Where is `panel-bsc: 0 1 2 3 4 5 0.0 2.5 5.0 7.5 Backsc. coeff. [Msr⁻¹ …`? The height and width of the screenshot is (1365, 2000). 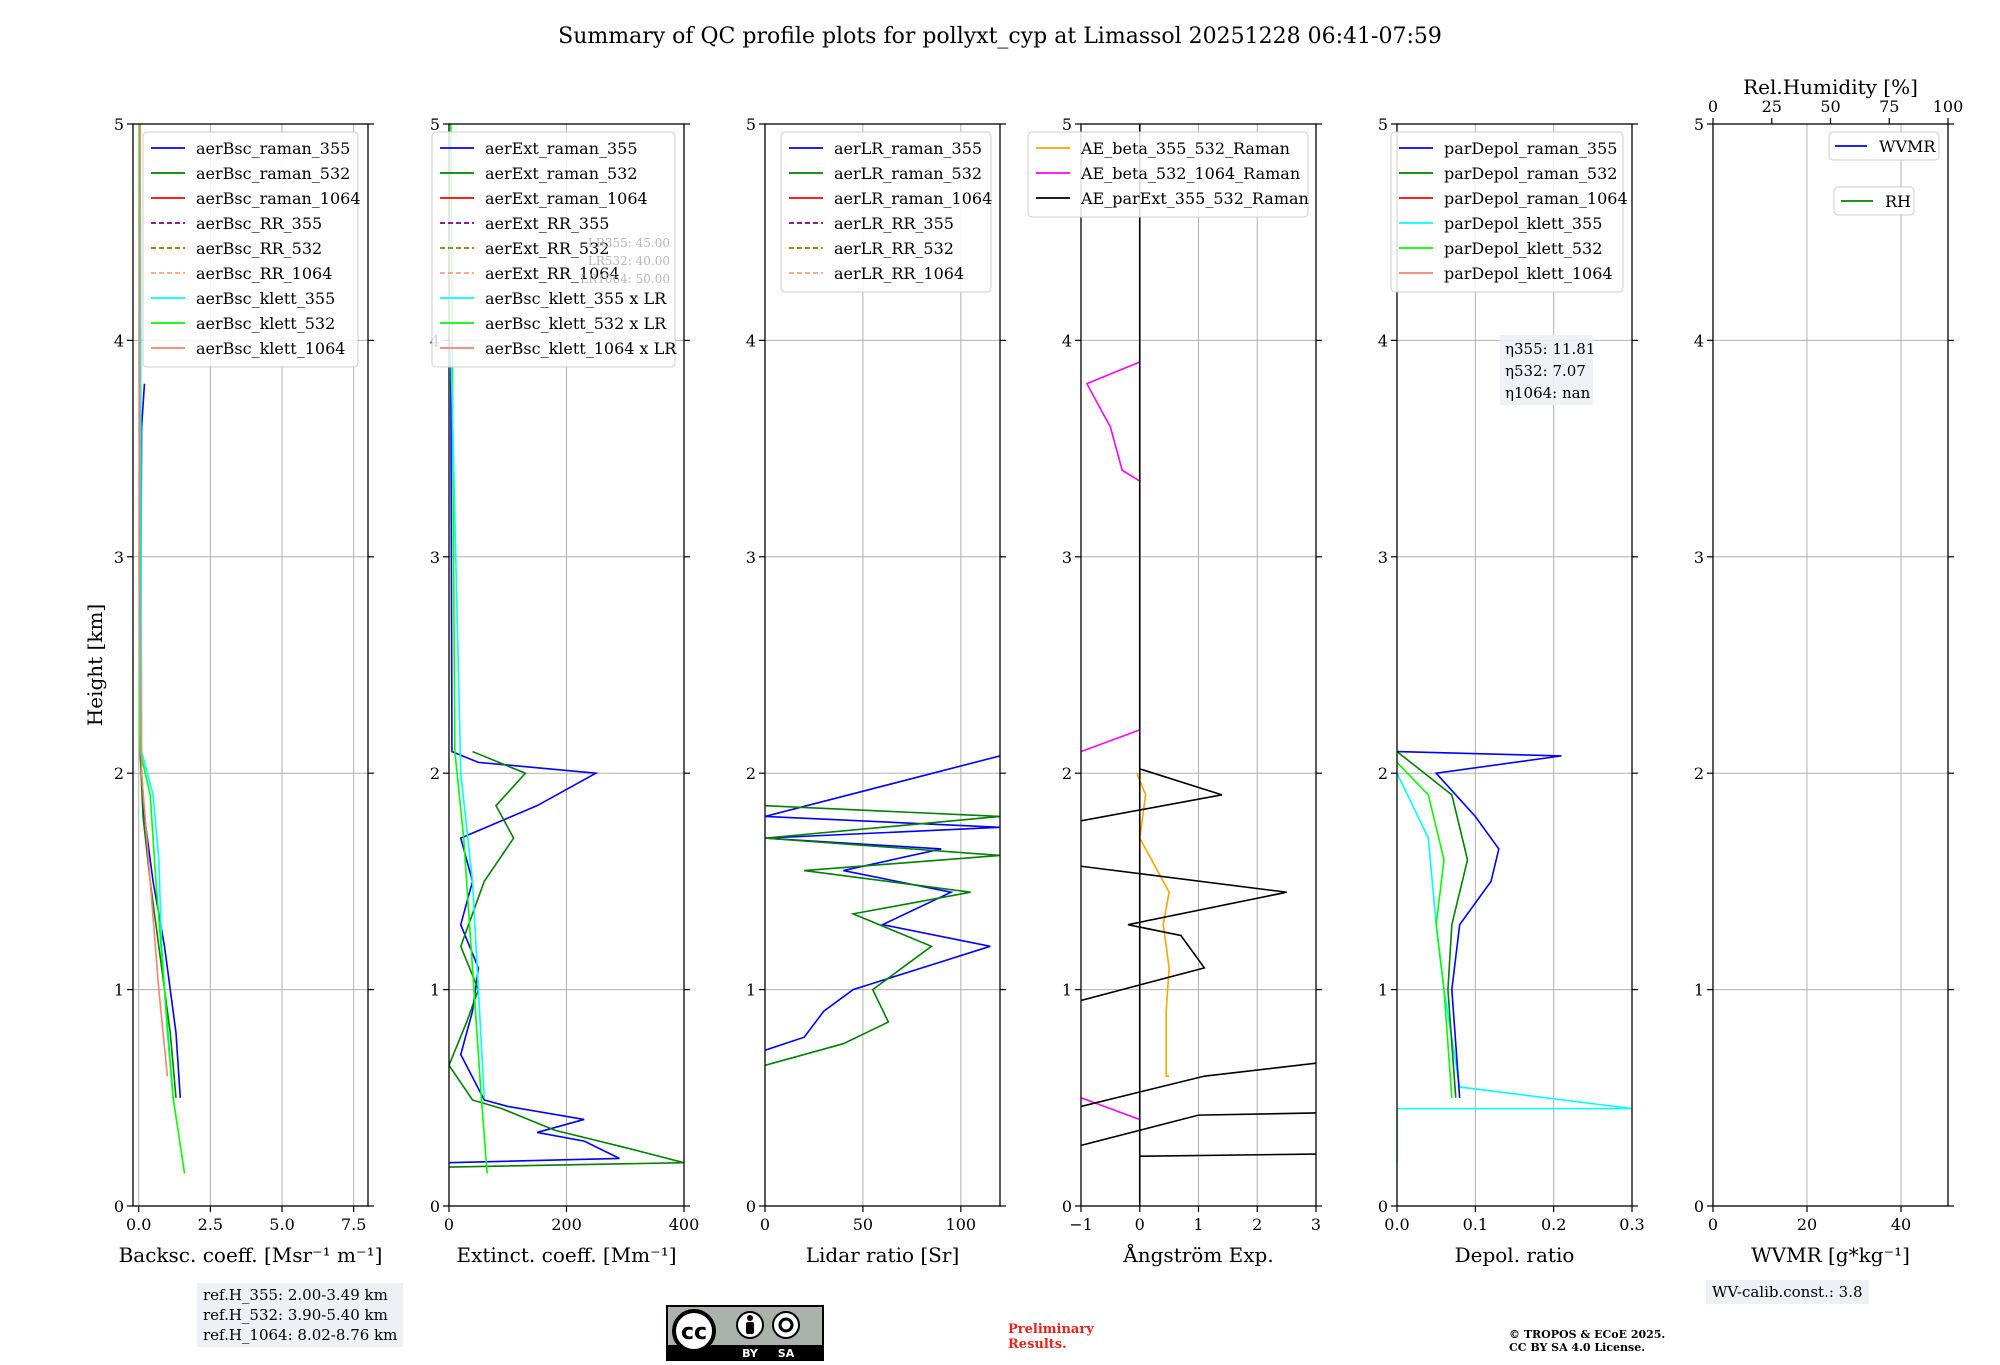
panel-bsc: 0 1 2 3 4 5 0.0 2.5 5.0 7.5 Backsc. coeff. [Msr⁻¹ … is located at coordinates (248, 691).